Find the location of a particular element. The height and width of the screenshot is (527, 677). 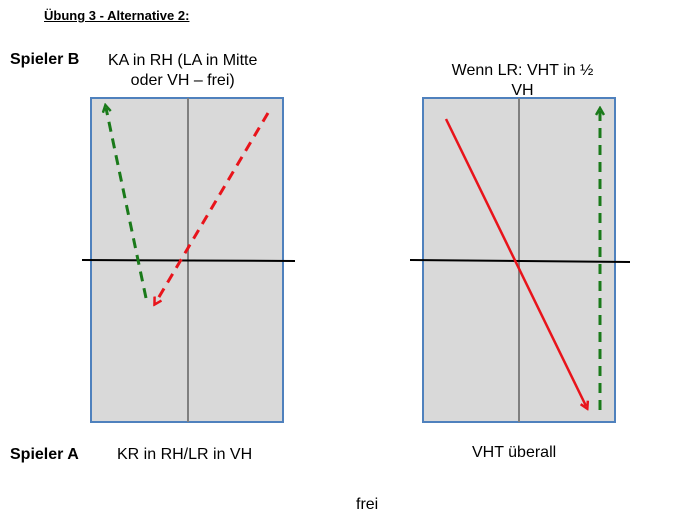

right-red-arrow is located at coordinates (515, 262).